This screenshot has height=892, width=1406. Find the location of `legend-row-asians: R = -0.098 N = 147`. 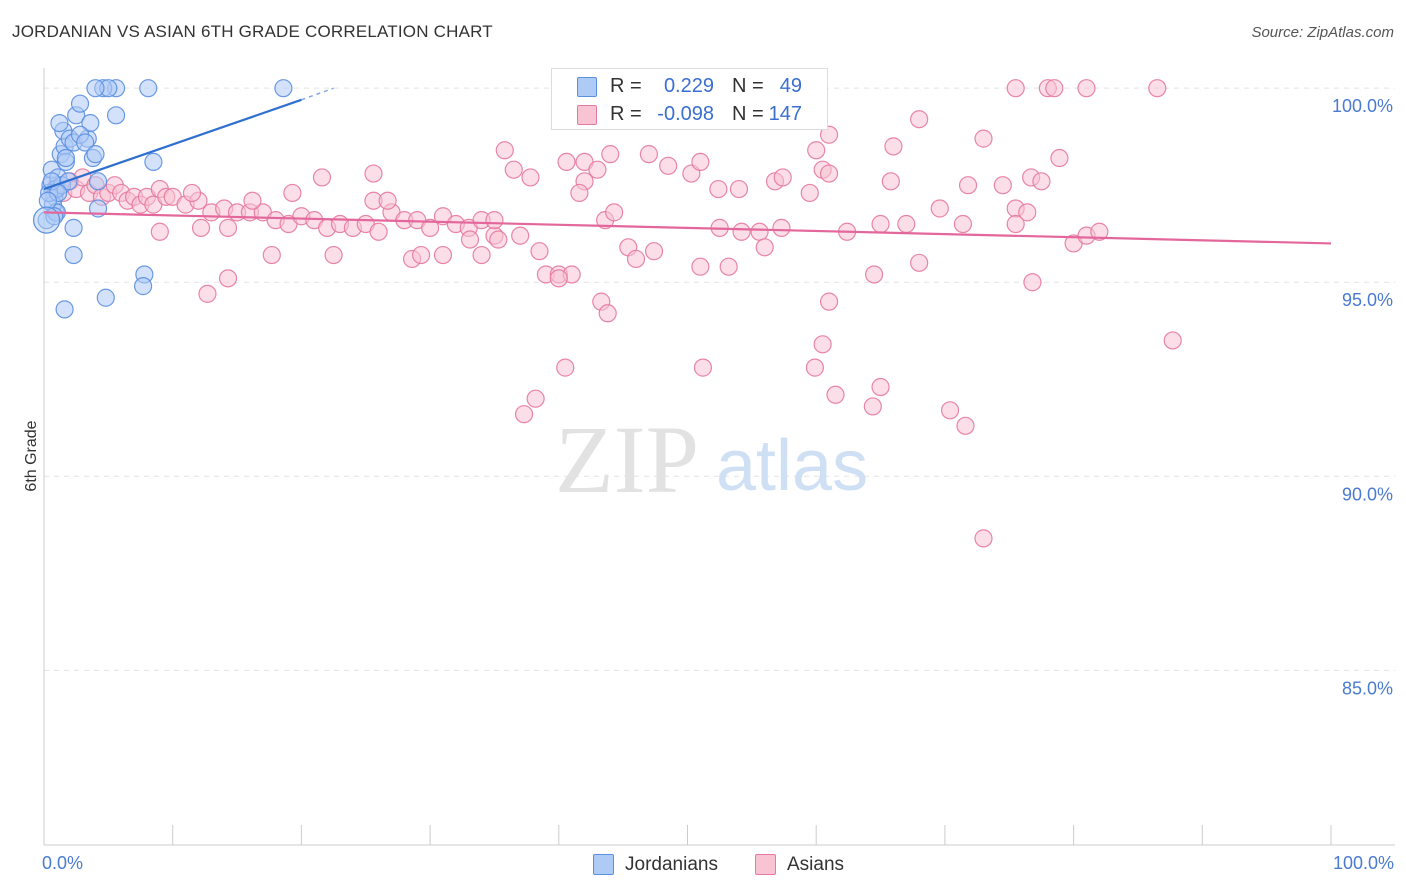

legend-row-asians: R = -0.098 N = 147 is located at coordinates (689, 114).